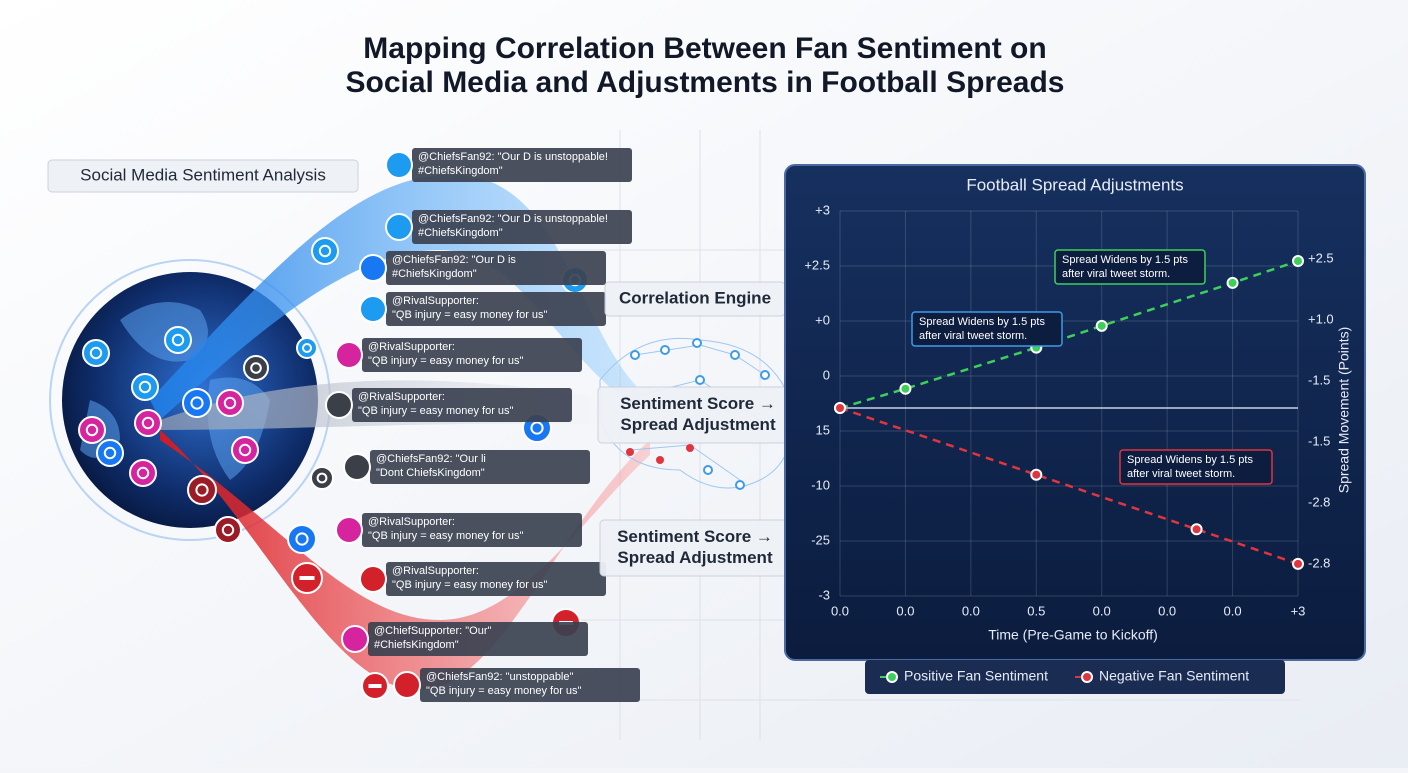  What do you see at coordinates (700, 414) in the screenshot?
I see `brain-nodes` at bounding box center [700, 414].